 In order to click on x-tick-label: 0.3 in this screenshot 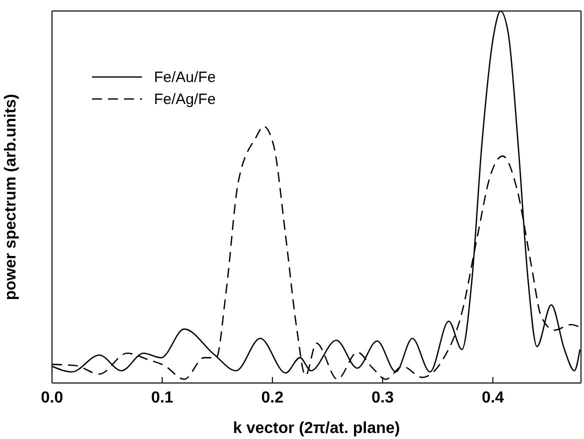, I will do `click(383, 397)`.